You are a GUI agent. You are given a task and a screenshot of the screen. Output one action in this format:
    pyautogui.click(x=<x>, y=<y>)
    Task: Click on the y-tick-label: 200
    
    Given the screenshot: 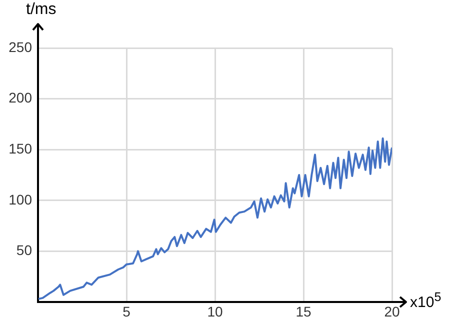 What is the action you would take?
    pyautogui.click(x=20, y=98)
    